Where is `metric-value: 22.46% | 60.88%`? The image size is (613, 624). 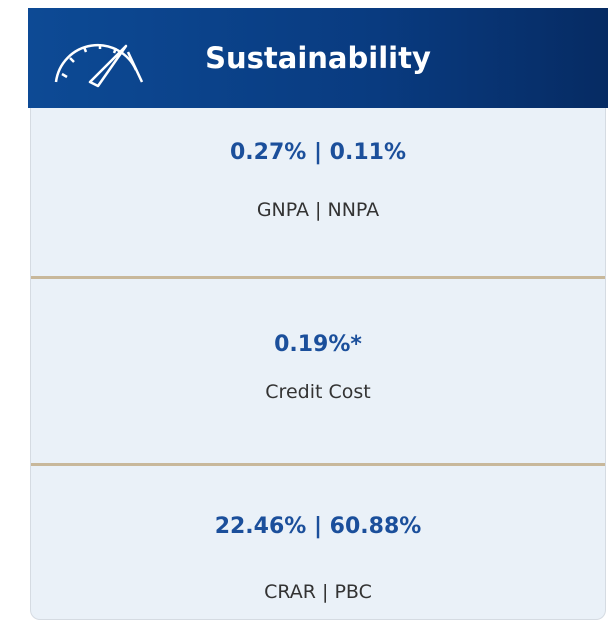
metric-value: 22.46% | 60.88% is located at coordinates (318, 526).